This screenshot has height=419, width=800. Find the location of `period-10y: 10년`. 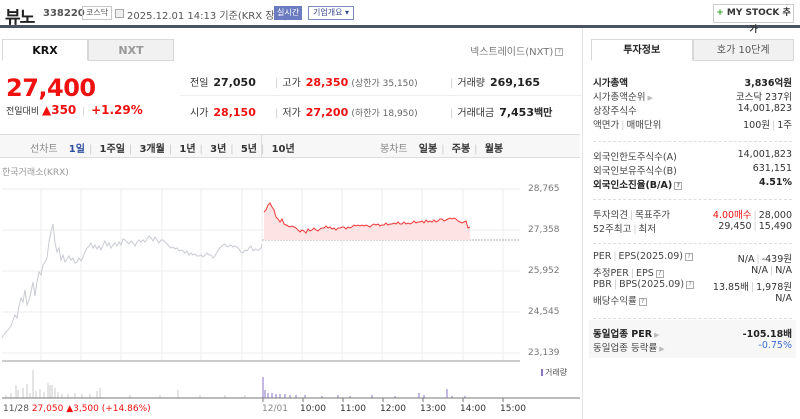

period-10y: 10년 is located at coordinates (283, 149).